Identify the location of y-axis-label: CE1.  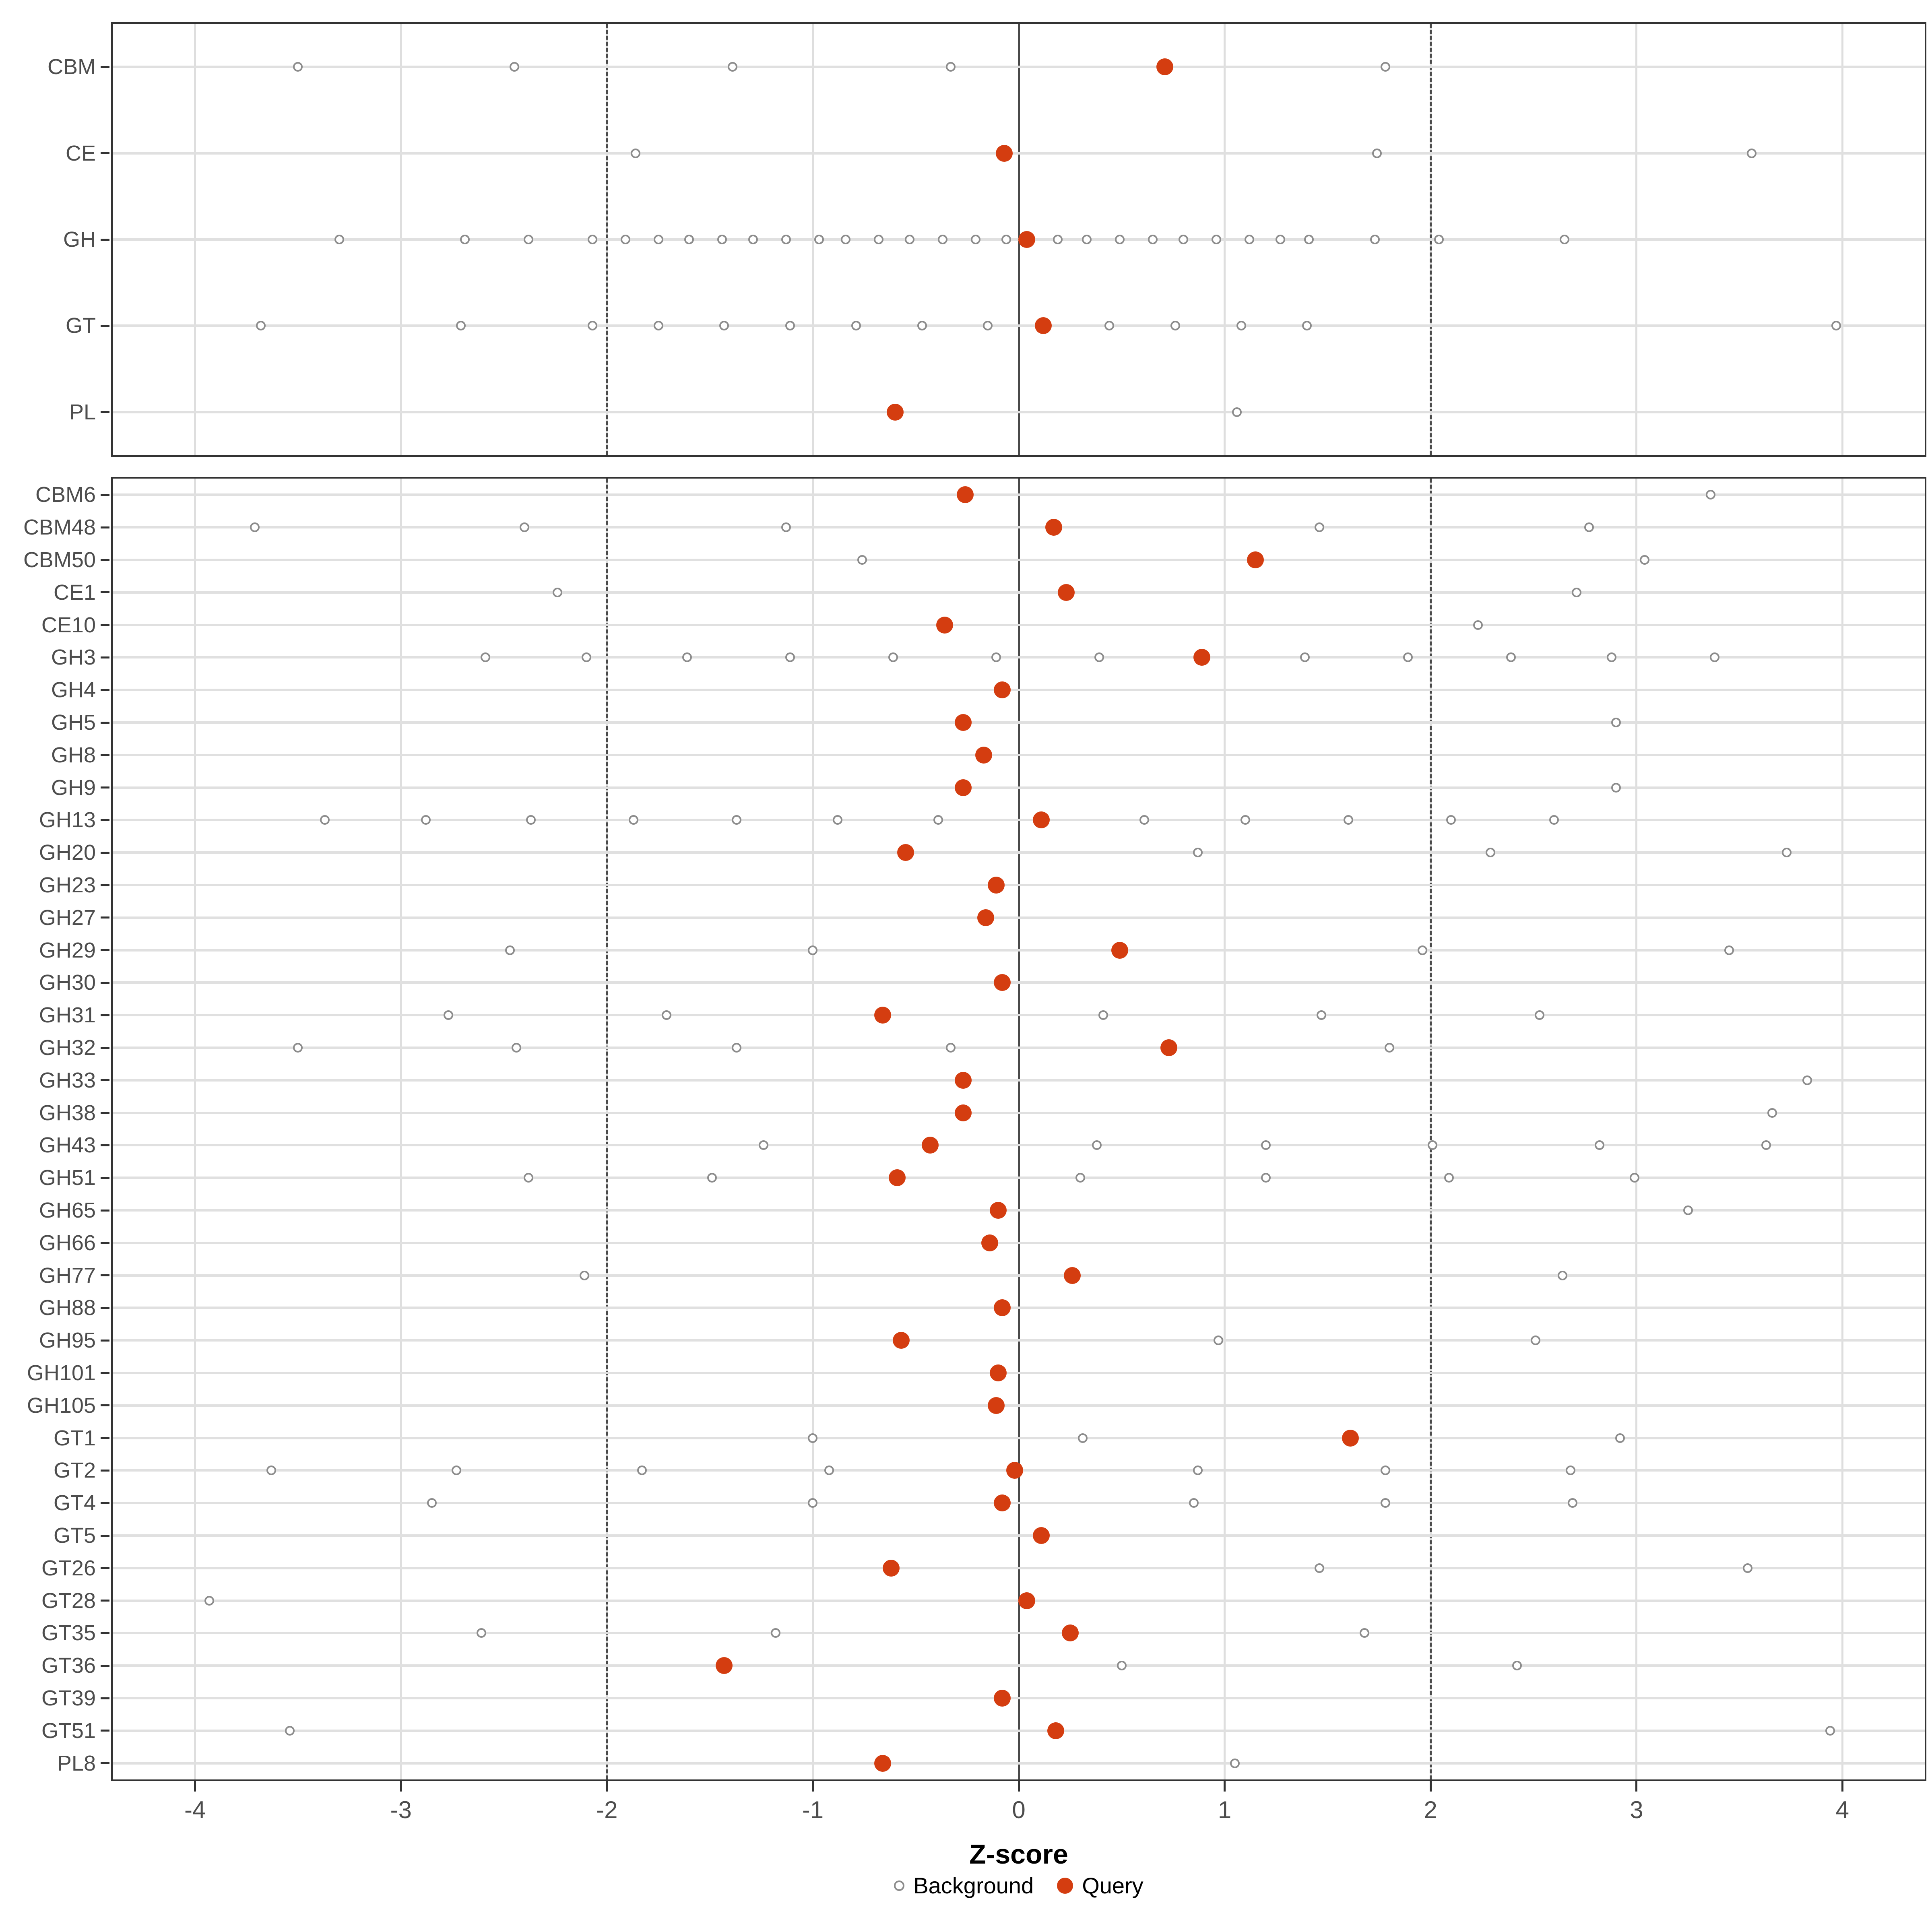
(74, 592).